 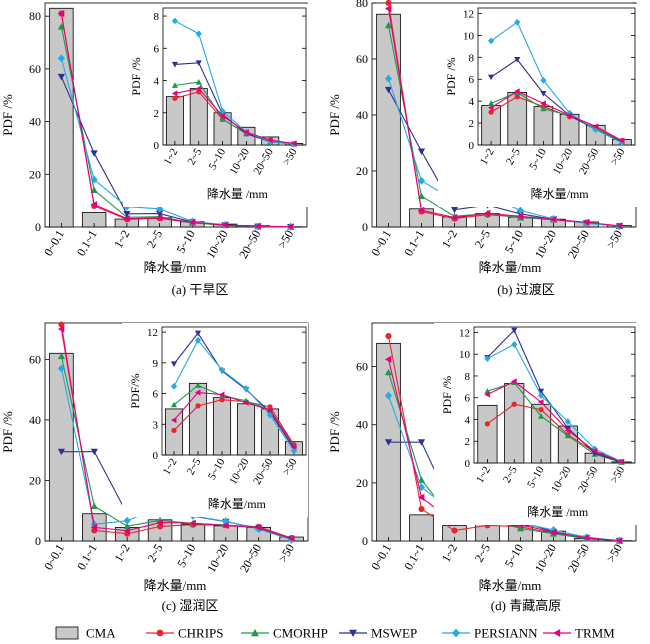 What do you see at coordinates (87, 243) in the screenshot?
I see `main-x-tick-label: 0.1~1` at bounding box center [87, 243].